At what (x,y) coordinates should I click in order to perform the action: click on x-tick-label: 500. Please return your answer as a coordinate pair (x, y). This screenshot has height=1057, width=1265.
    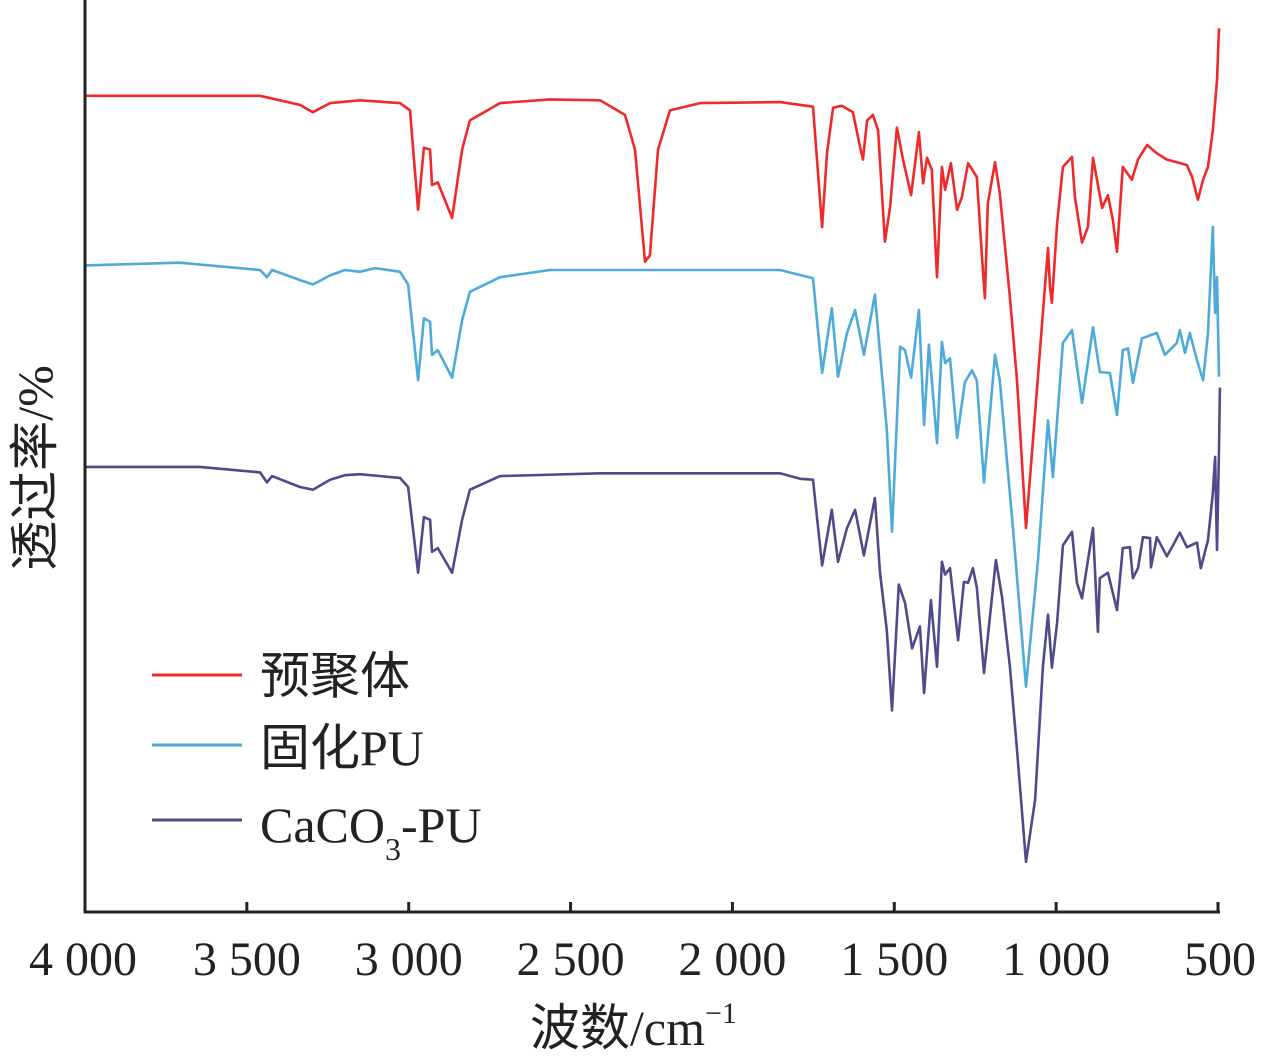
    Looking at the image, I should click on (1220, 959).